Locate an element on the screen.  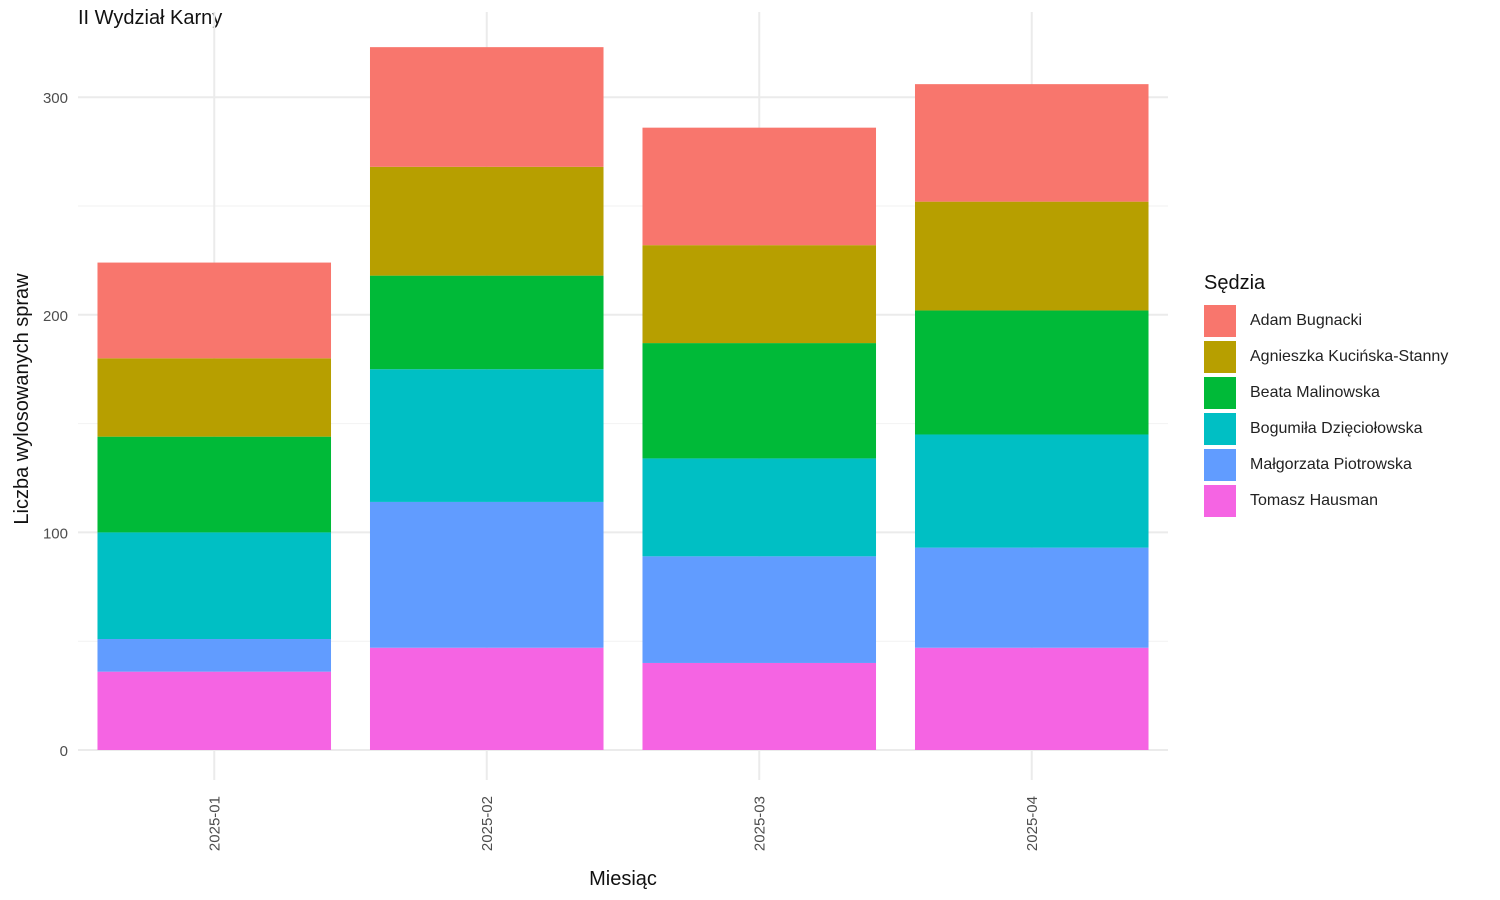
legend-title: Sędzia is located at coordinates (1235, 283).